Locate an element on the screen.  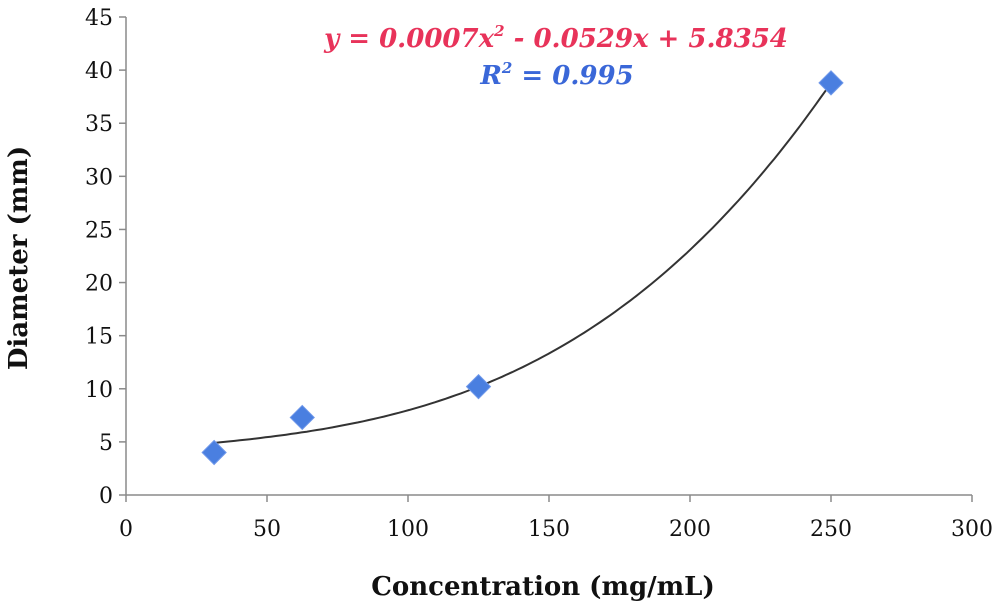
y-axis-title: Diameter (mm) is located at coordinates (19, 258).